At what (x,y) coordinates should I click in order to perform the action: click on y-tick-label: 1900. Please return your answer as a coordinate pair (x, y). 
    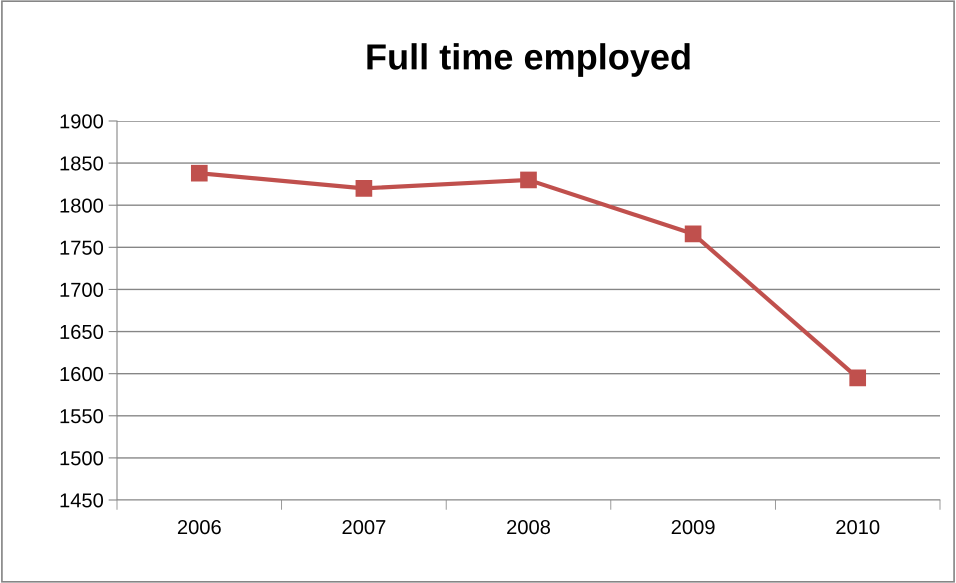
    Looking at the image, I should click on (82, 121).